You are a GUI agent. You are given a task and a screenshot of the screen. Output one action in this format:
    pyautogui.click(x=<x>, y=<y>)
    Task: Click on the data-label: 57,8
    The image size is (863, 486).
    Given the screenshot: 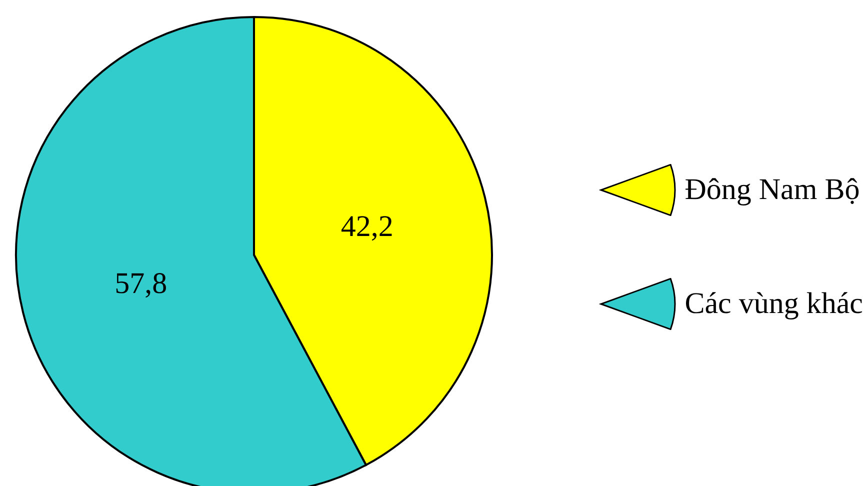 What is the action you would take?
    pyautogui.click(x=141, y=283)
    